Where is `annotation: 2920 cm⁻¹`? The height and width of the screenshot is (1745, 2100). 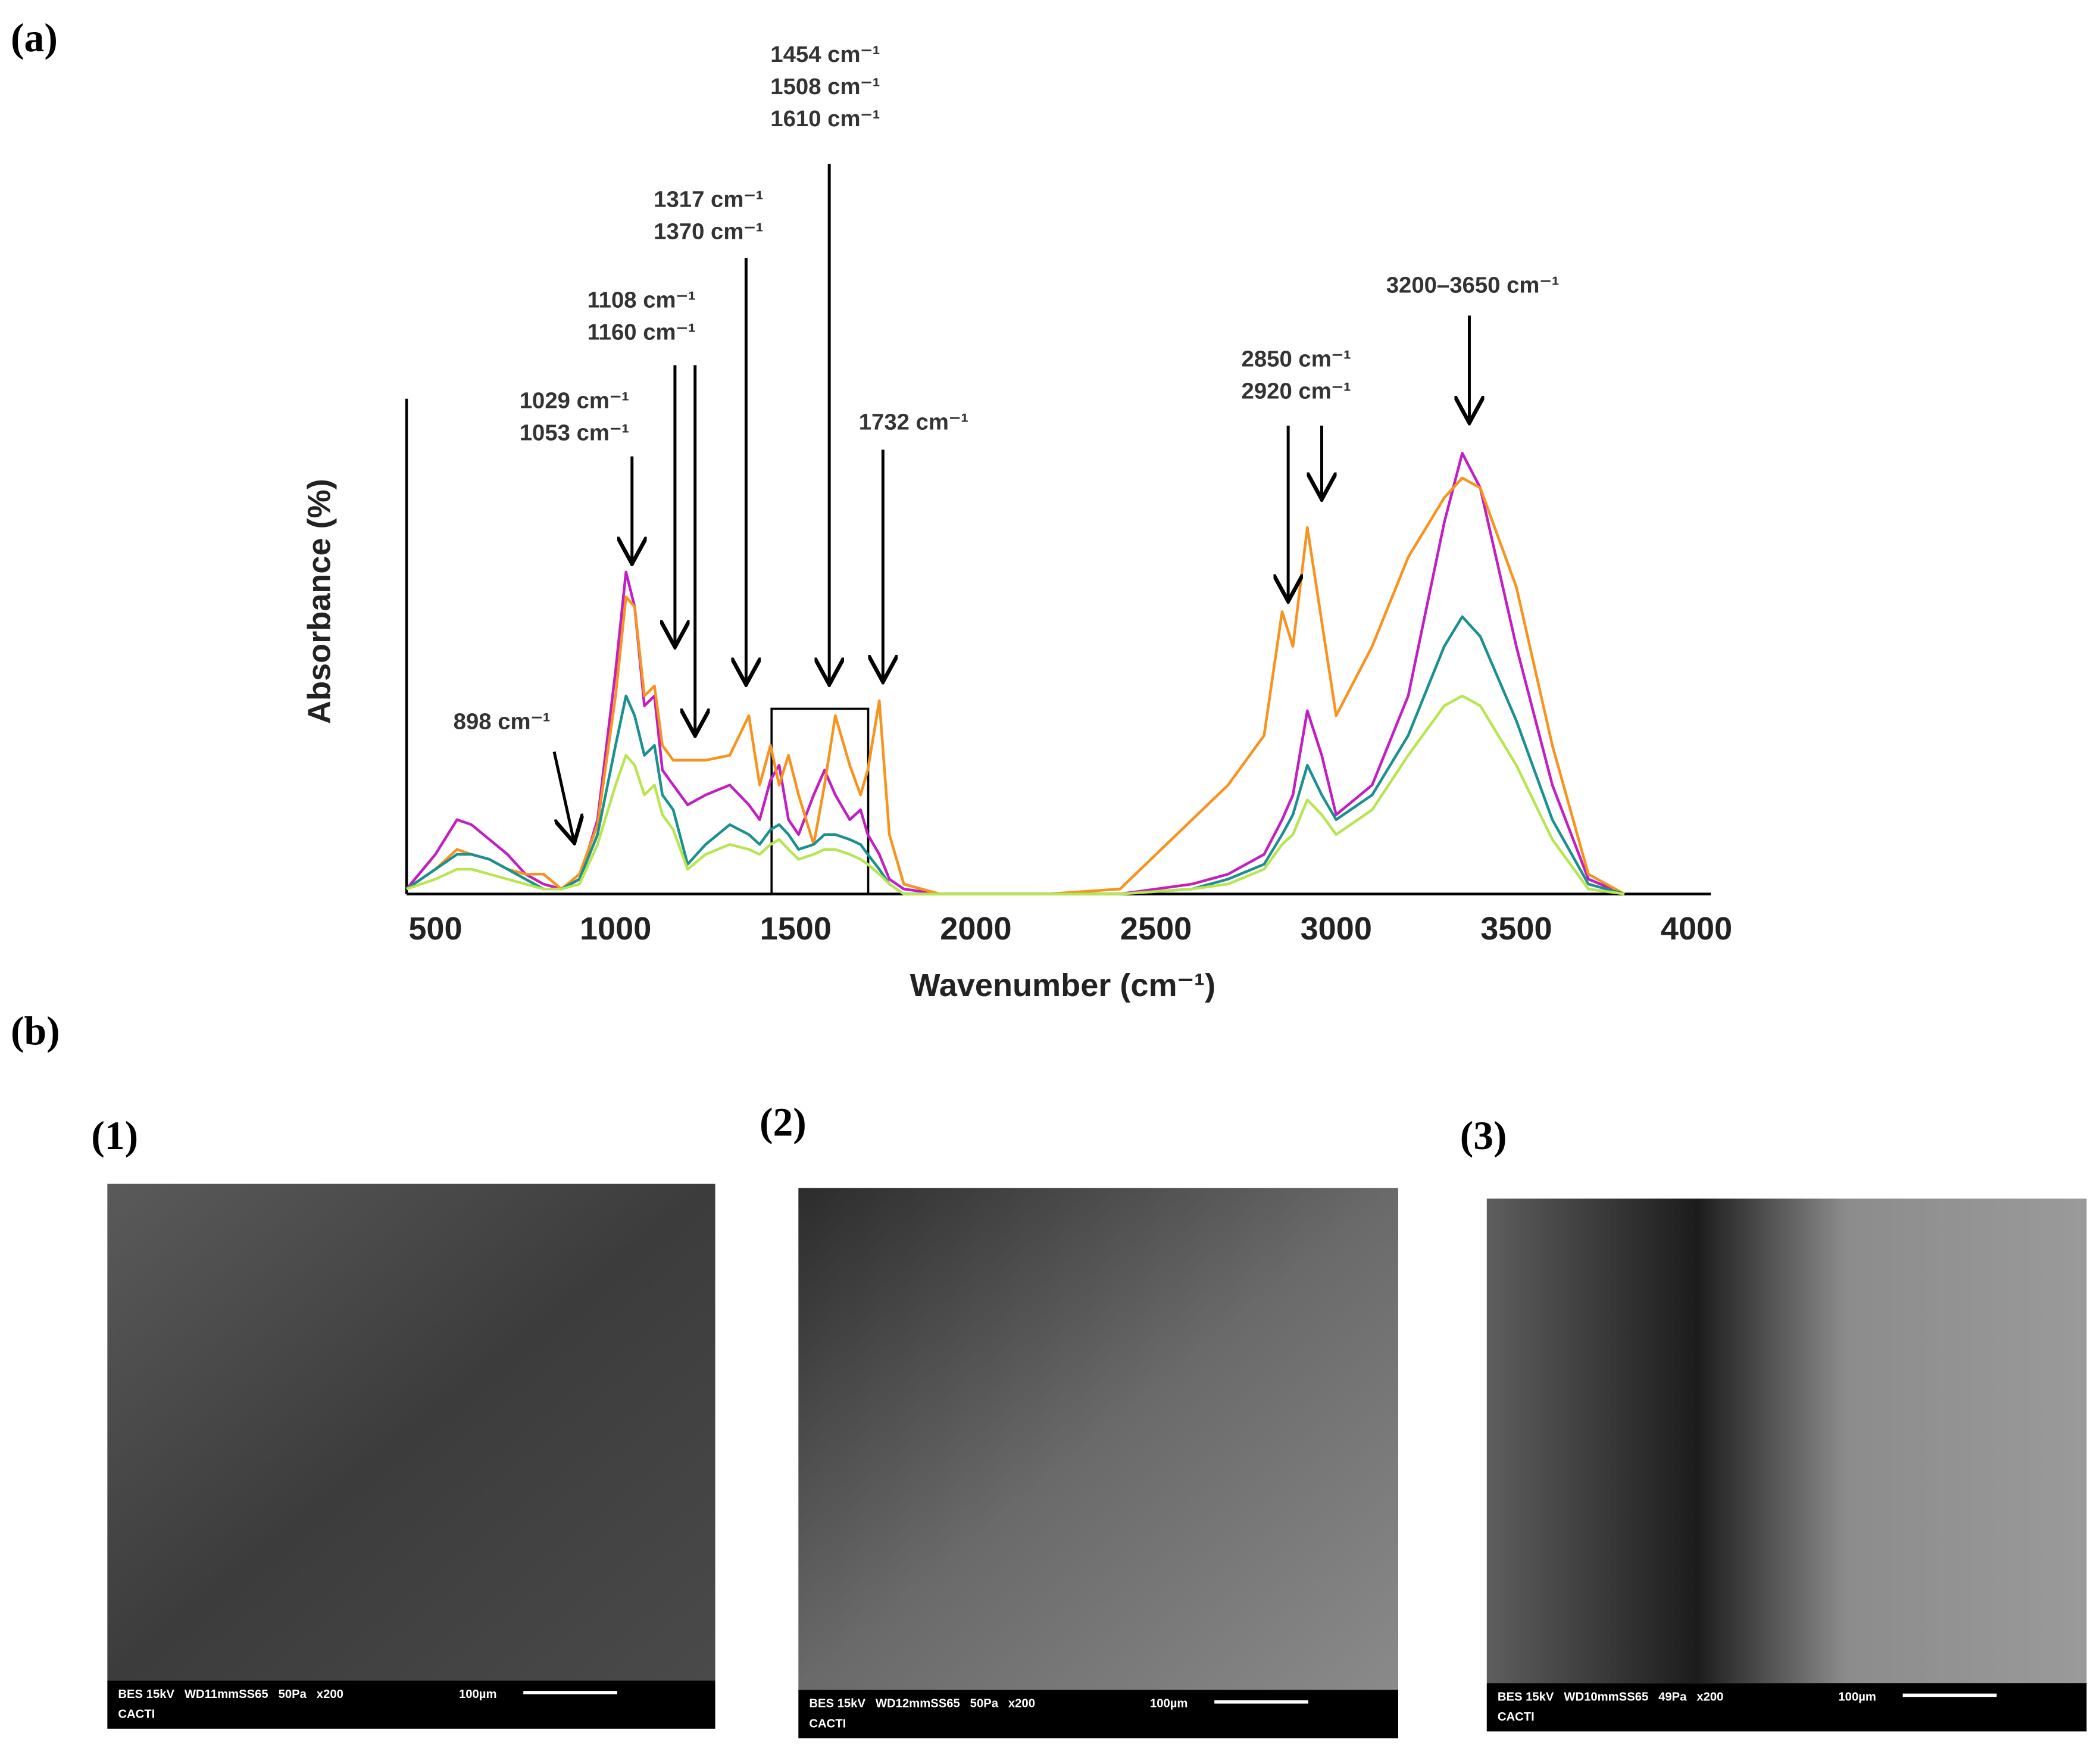 annotation: 2920 cm⁻¹ is located at coordinates (1296, 391).